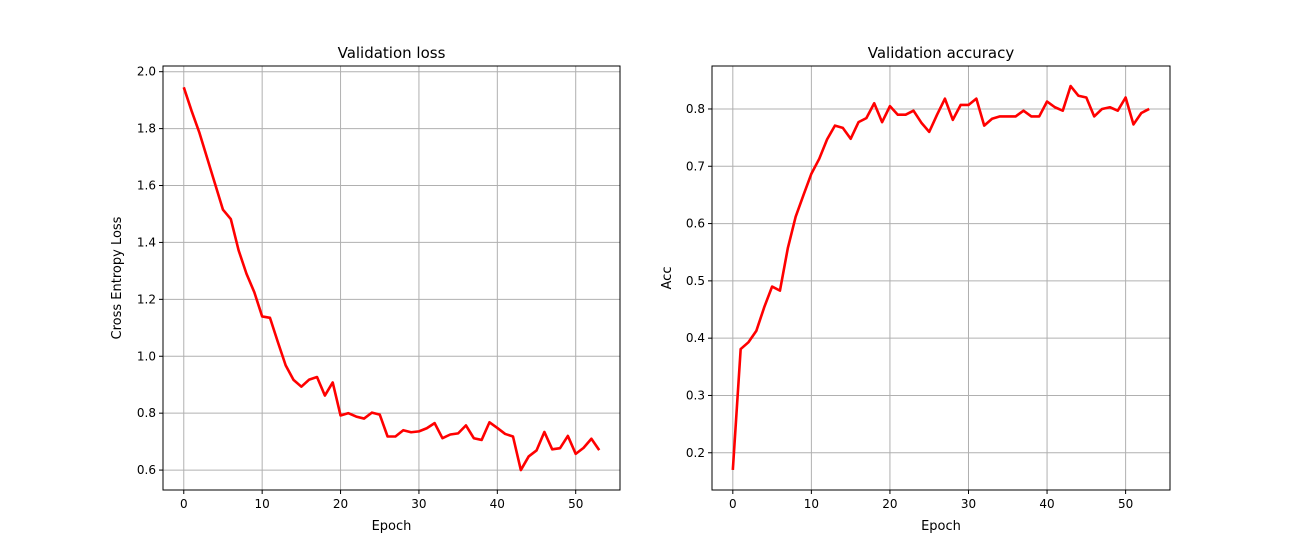 The image size is (1300, 550). Describe the element at coordinates (146, 129) in the screenshot. I see `loss-y-tick-label: 1.8` at that location.